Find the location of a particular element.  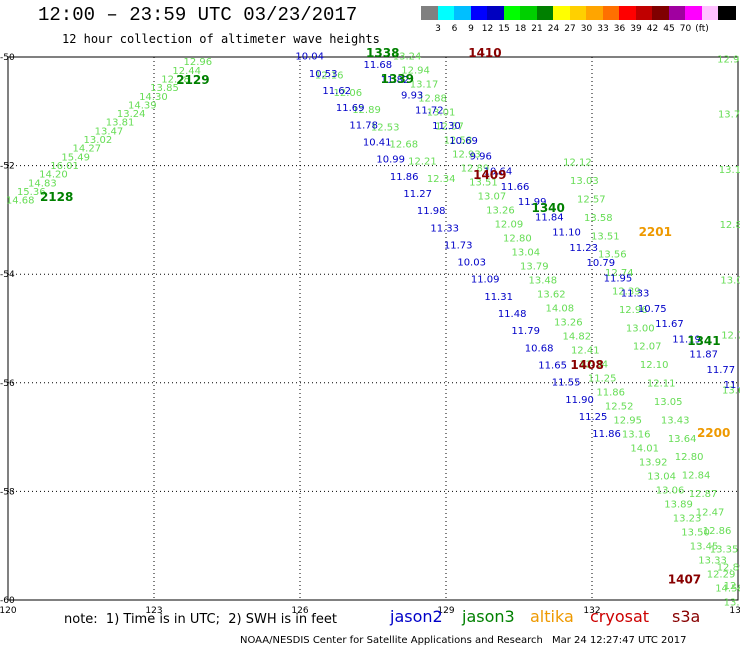

wave-height-value: 12.57 is located at coordinates (449, 127).